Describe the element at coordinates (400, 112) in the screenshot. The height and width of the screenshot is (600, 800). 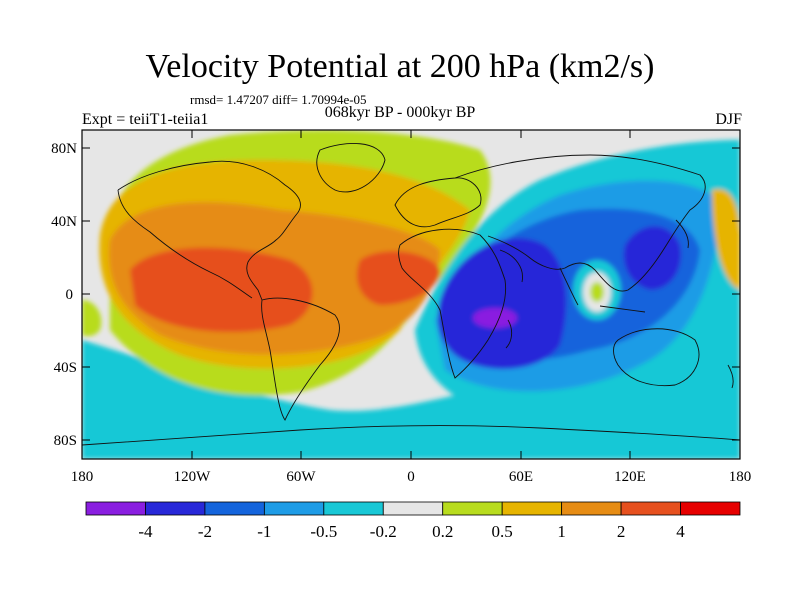
I see `period-label: 068kyr BP - 000kyr BP` at that location.